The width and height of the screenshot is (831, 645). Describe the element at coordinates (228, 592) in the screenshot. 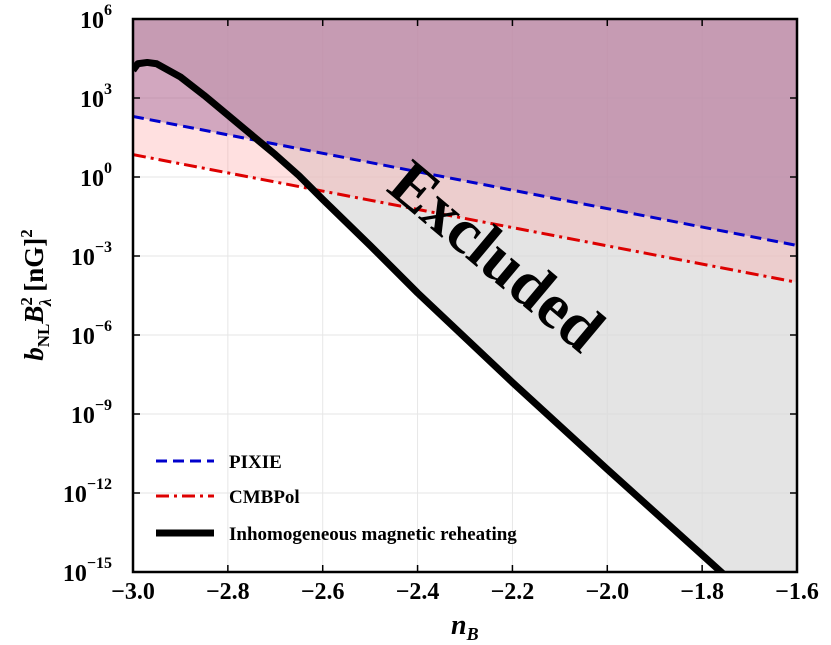

I see `x-tick-label-1: −2.8` at that location.